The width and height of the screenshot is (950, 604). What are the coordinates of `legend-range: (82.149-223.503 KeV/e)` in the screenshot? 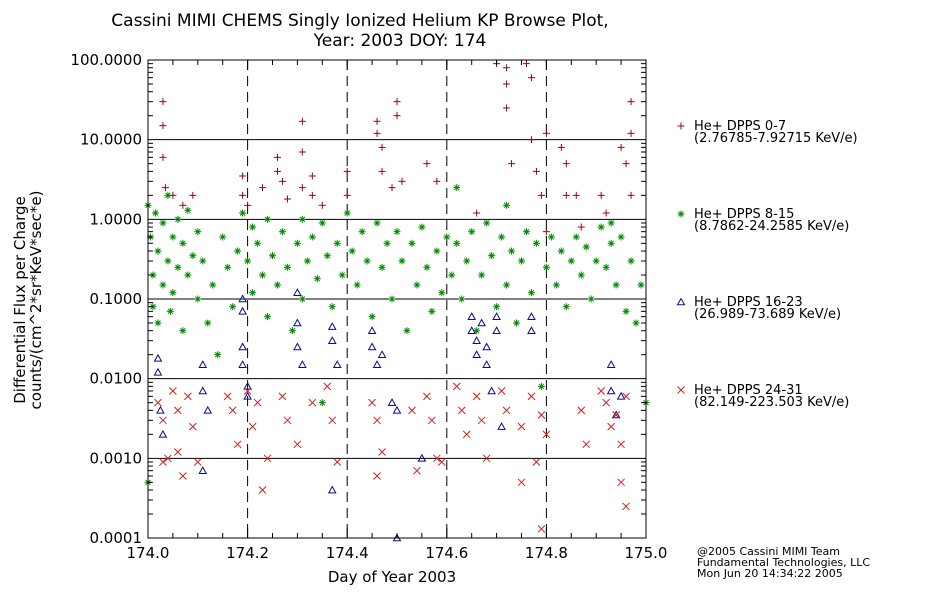 It's located at (771, 402).